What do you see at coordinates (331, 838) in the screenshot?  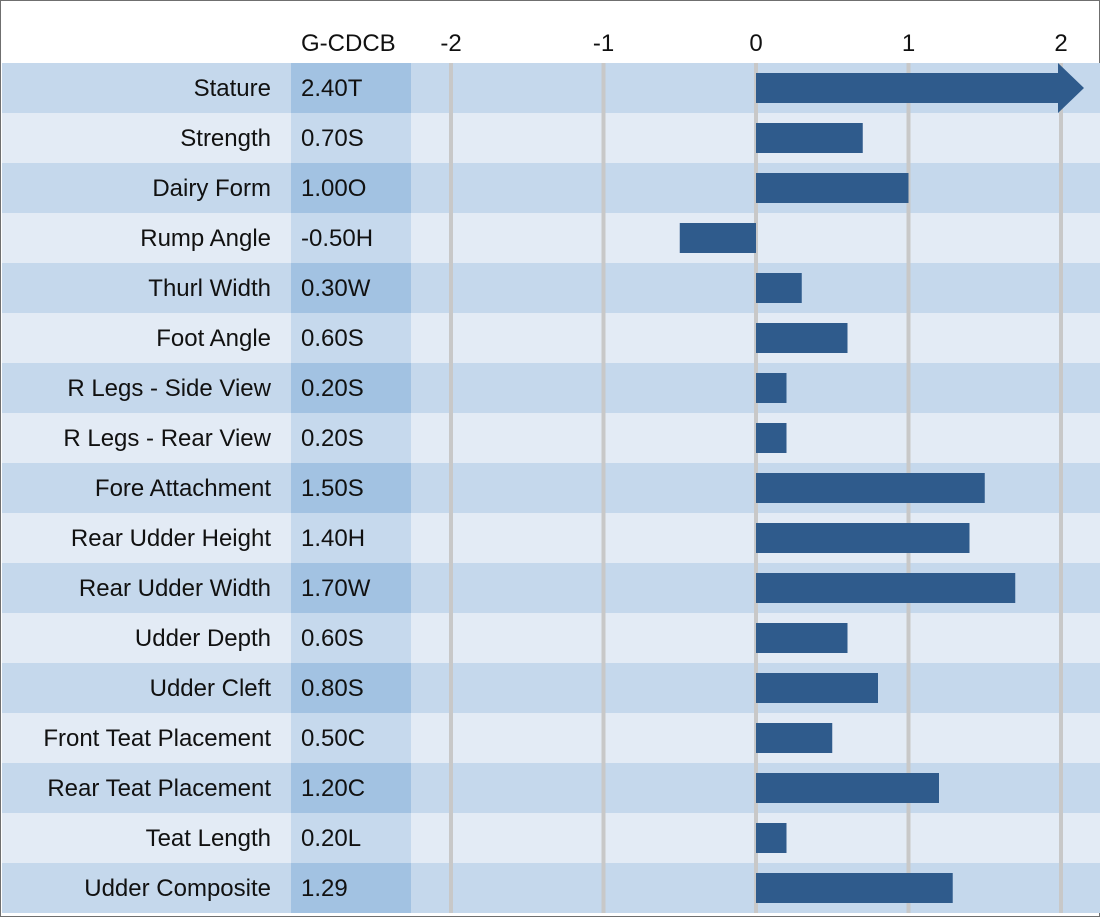 I see `value-label: 0.20L` at bounding box center [331, 838].